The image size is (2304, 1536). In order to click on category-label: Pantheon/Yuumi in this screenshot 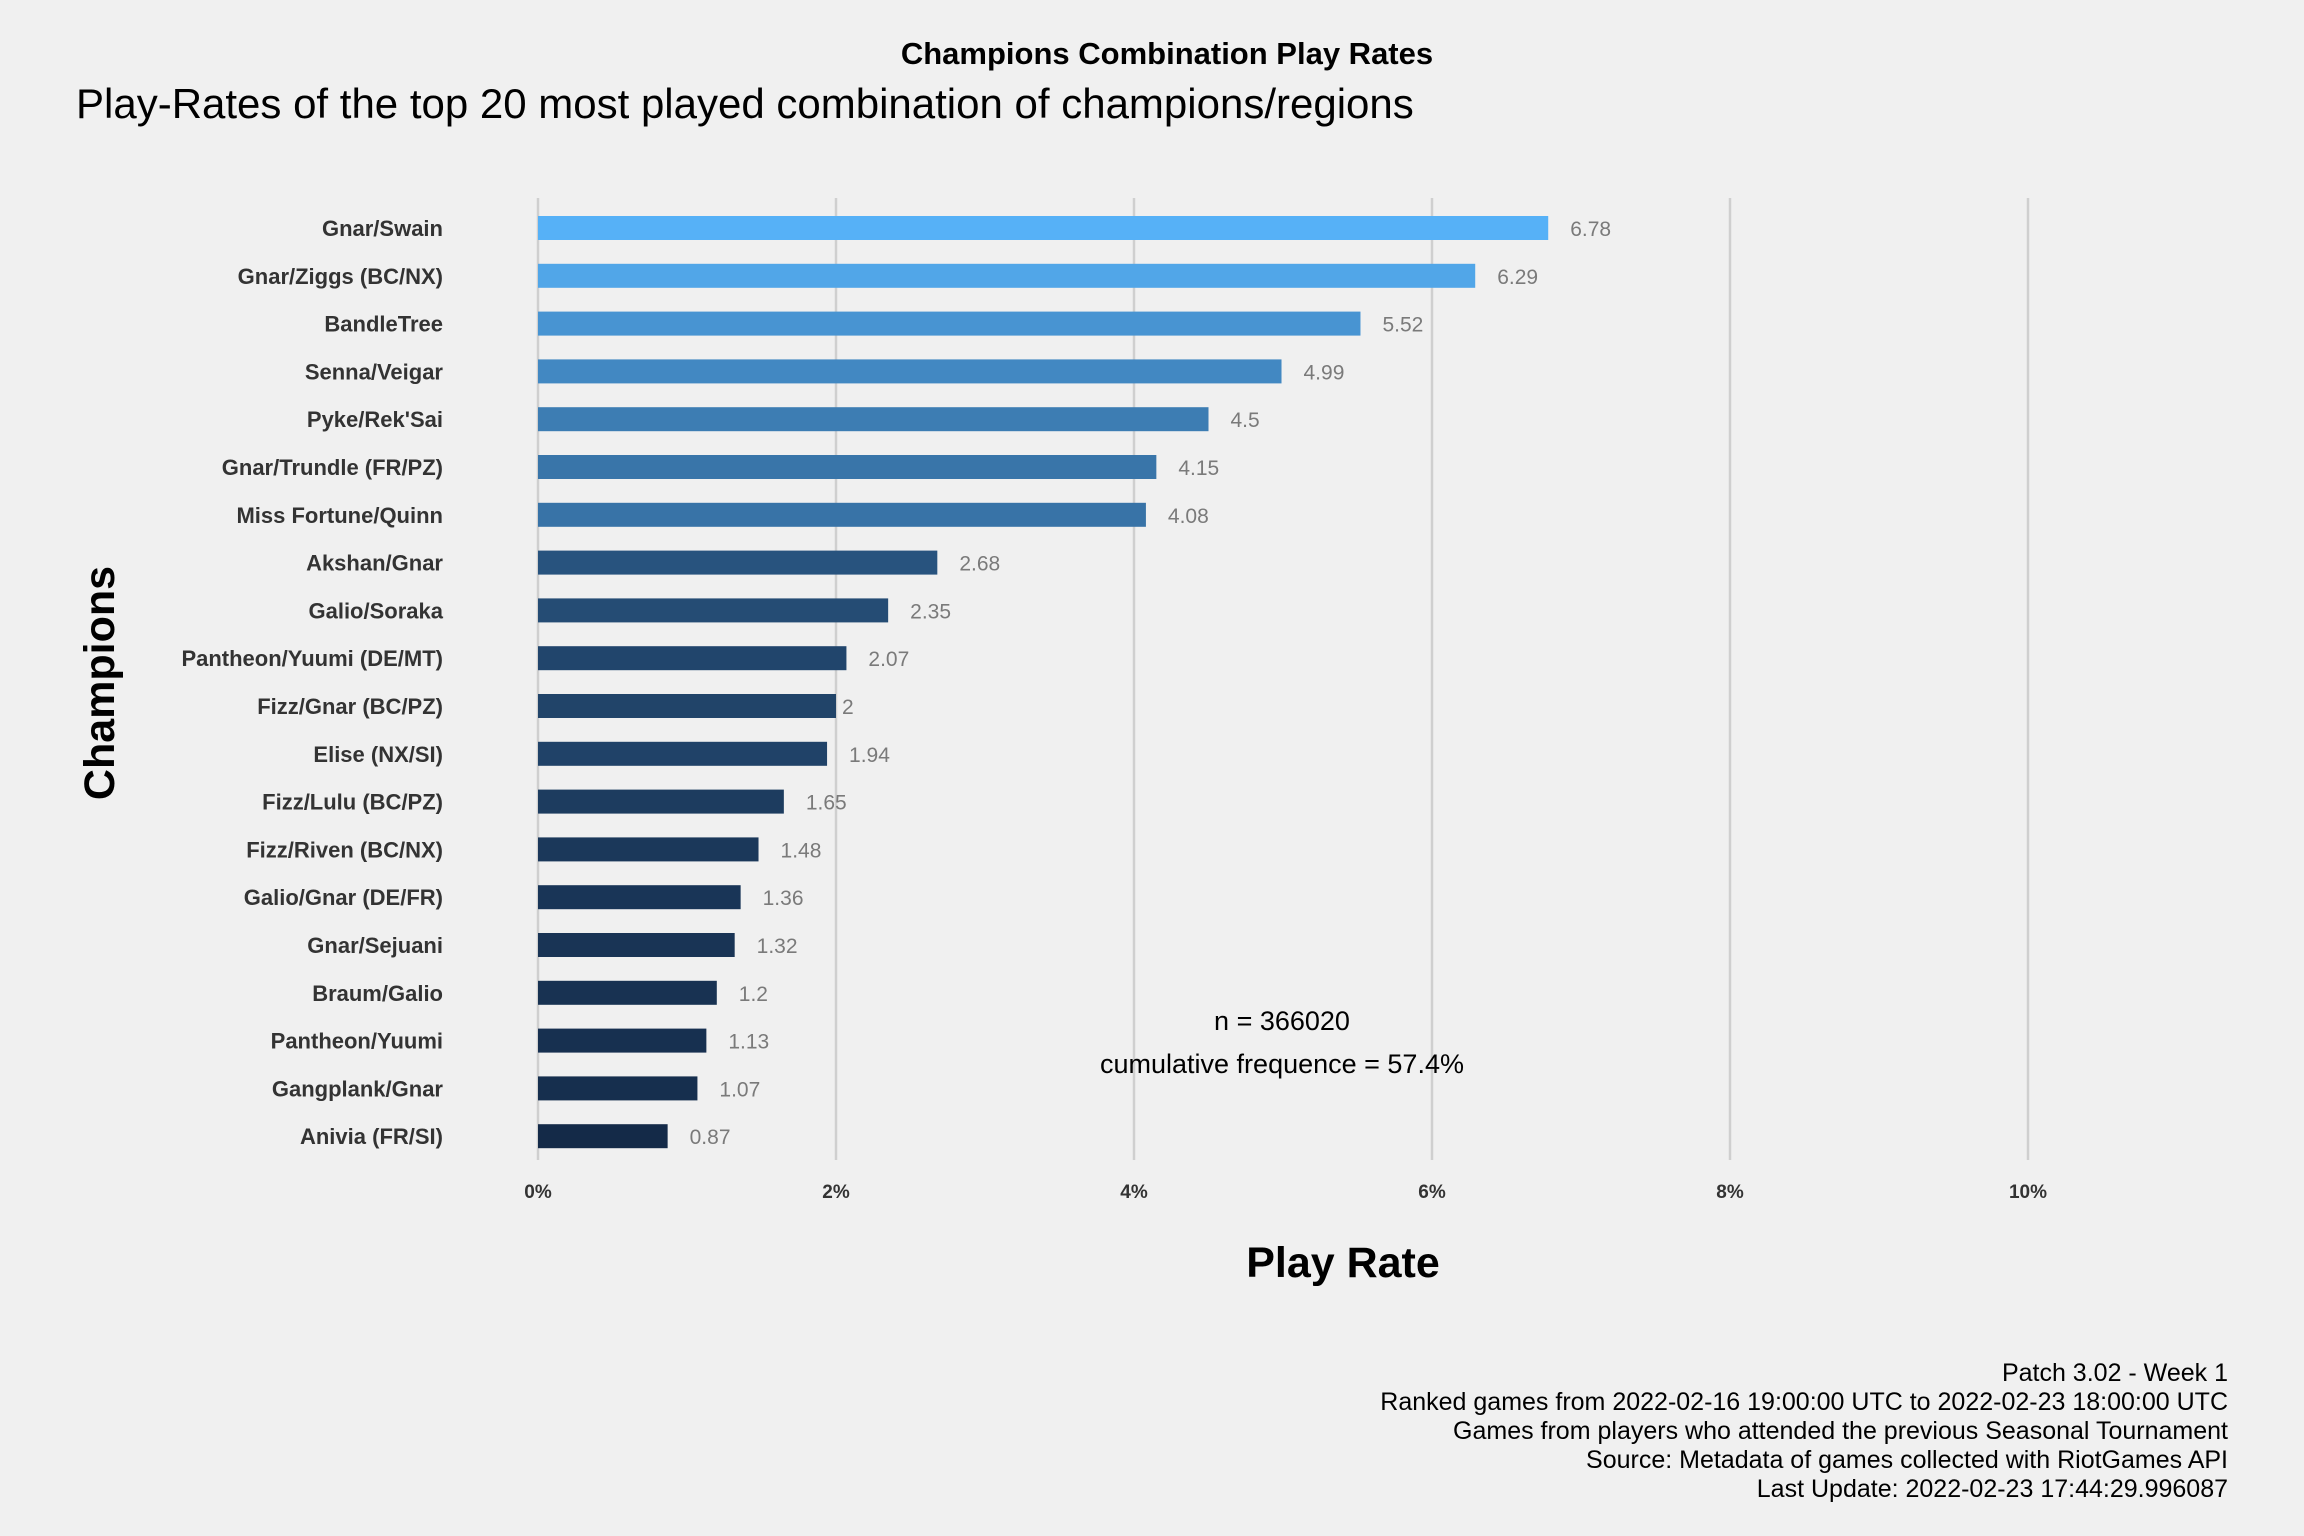, I will do `click(357, 1041)`.